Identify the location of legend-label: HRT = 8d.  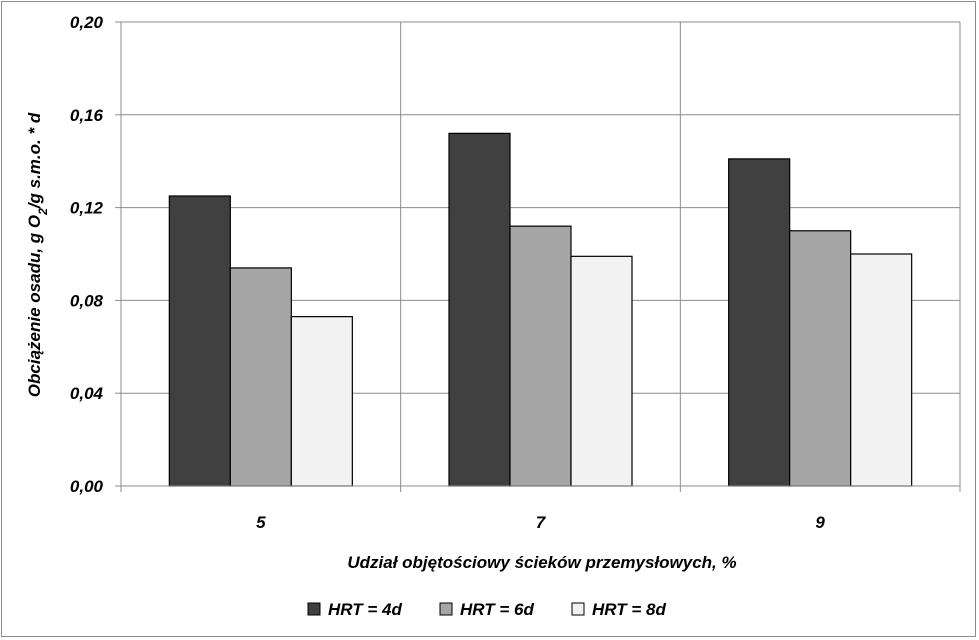
(629, 609).